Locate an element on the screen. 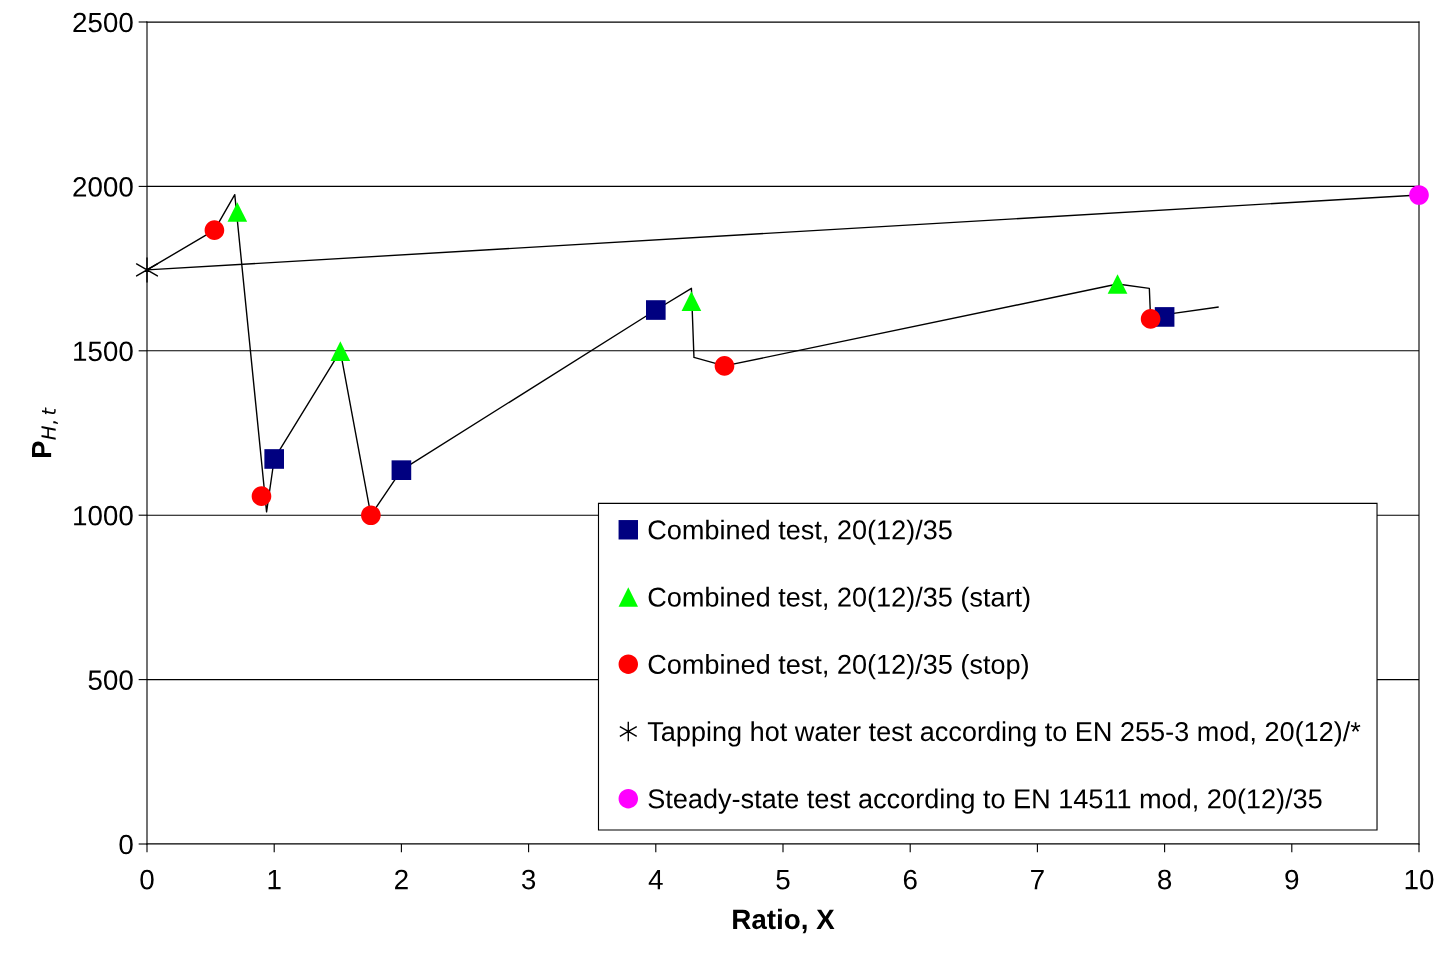  legend-label: Combined test, 20(12)/35 (stop) is located at coordinates (838, 667).